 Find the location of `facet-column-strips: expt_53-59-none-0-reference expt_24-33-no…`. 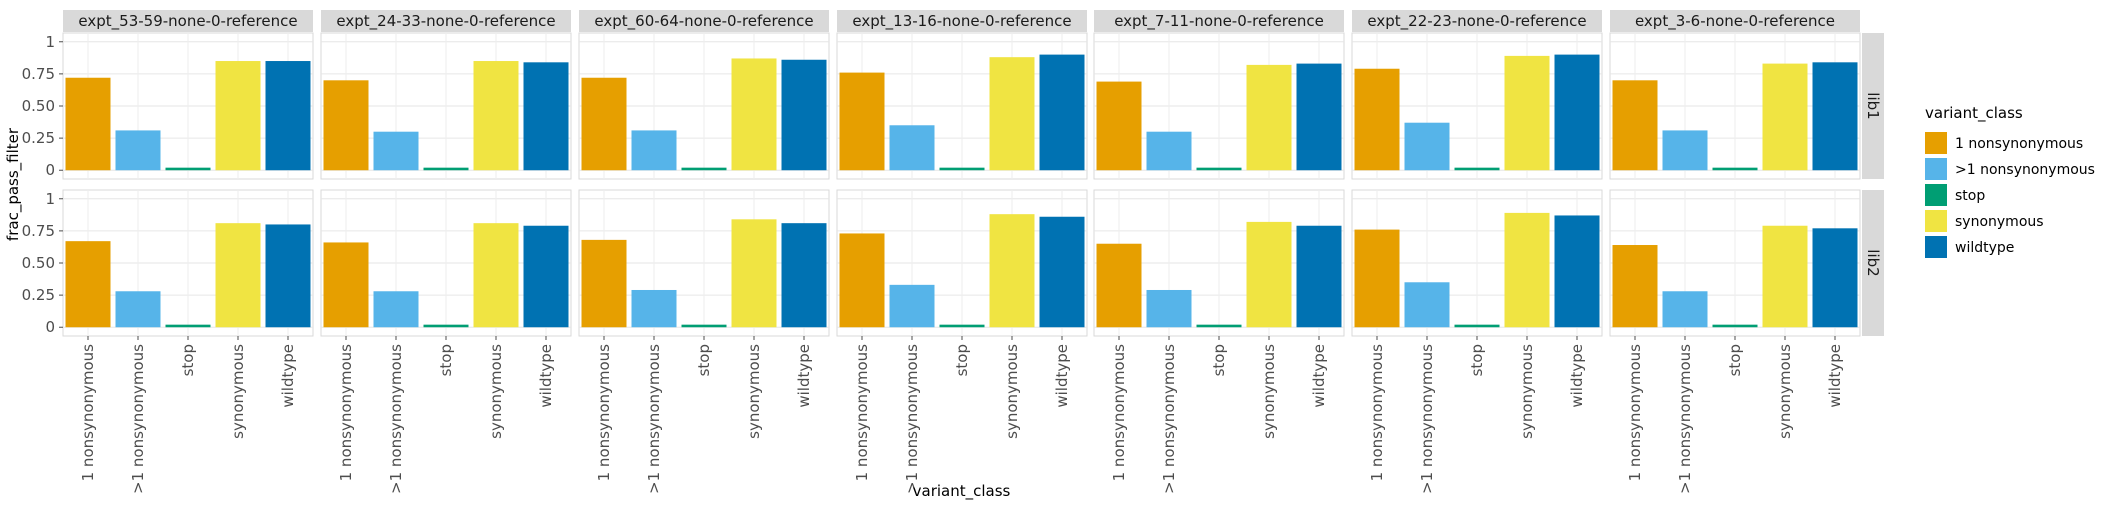

facet-column-strips: expt_53-59-none-0-reference expt_24-33-no… is located at coordinates (961, 21).